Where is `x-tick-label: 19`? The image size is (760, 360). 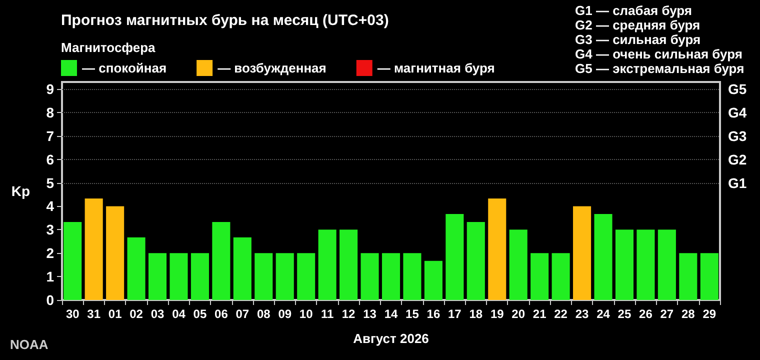 x-tick-label: 19 is located at coordinates (497, 314).